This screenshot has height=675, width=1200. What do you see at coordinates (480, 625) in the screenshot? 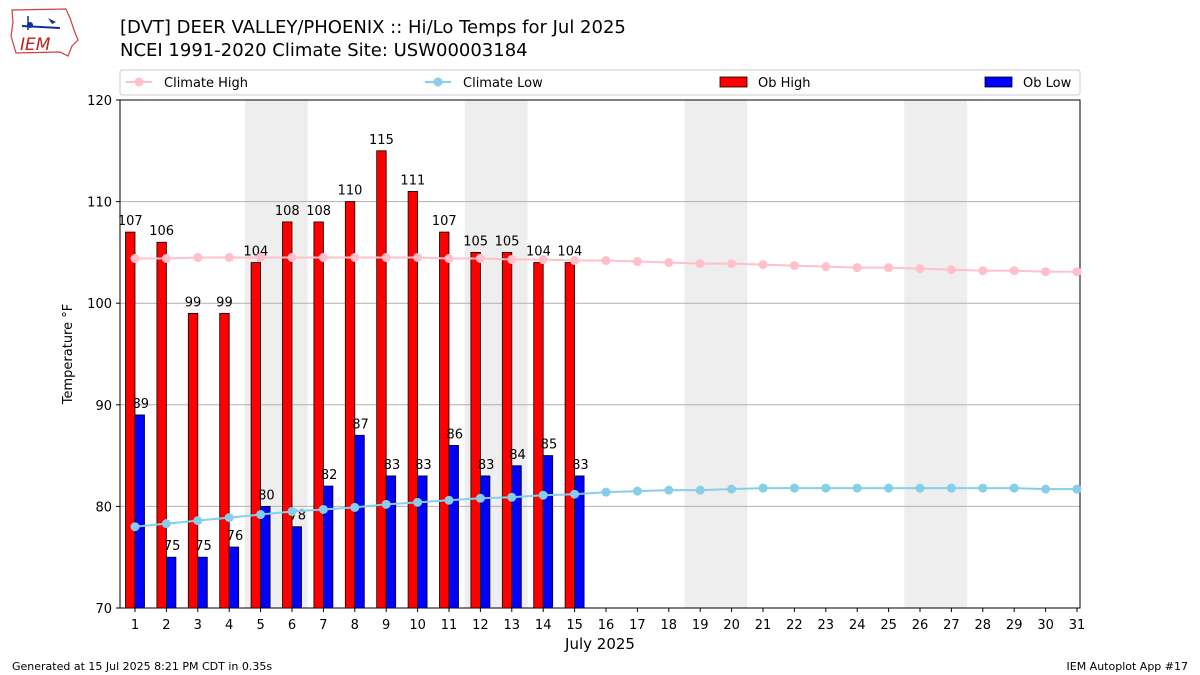
I see `x-tick-label: 12` at bounding box center [480, 625].